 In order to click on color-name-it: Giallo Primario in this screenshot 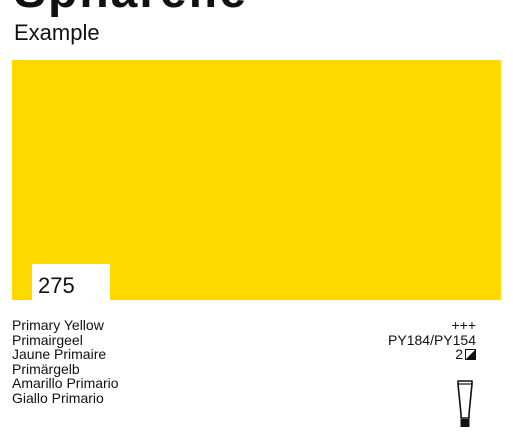, I will do `click(58, 397)`.